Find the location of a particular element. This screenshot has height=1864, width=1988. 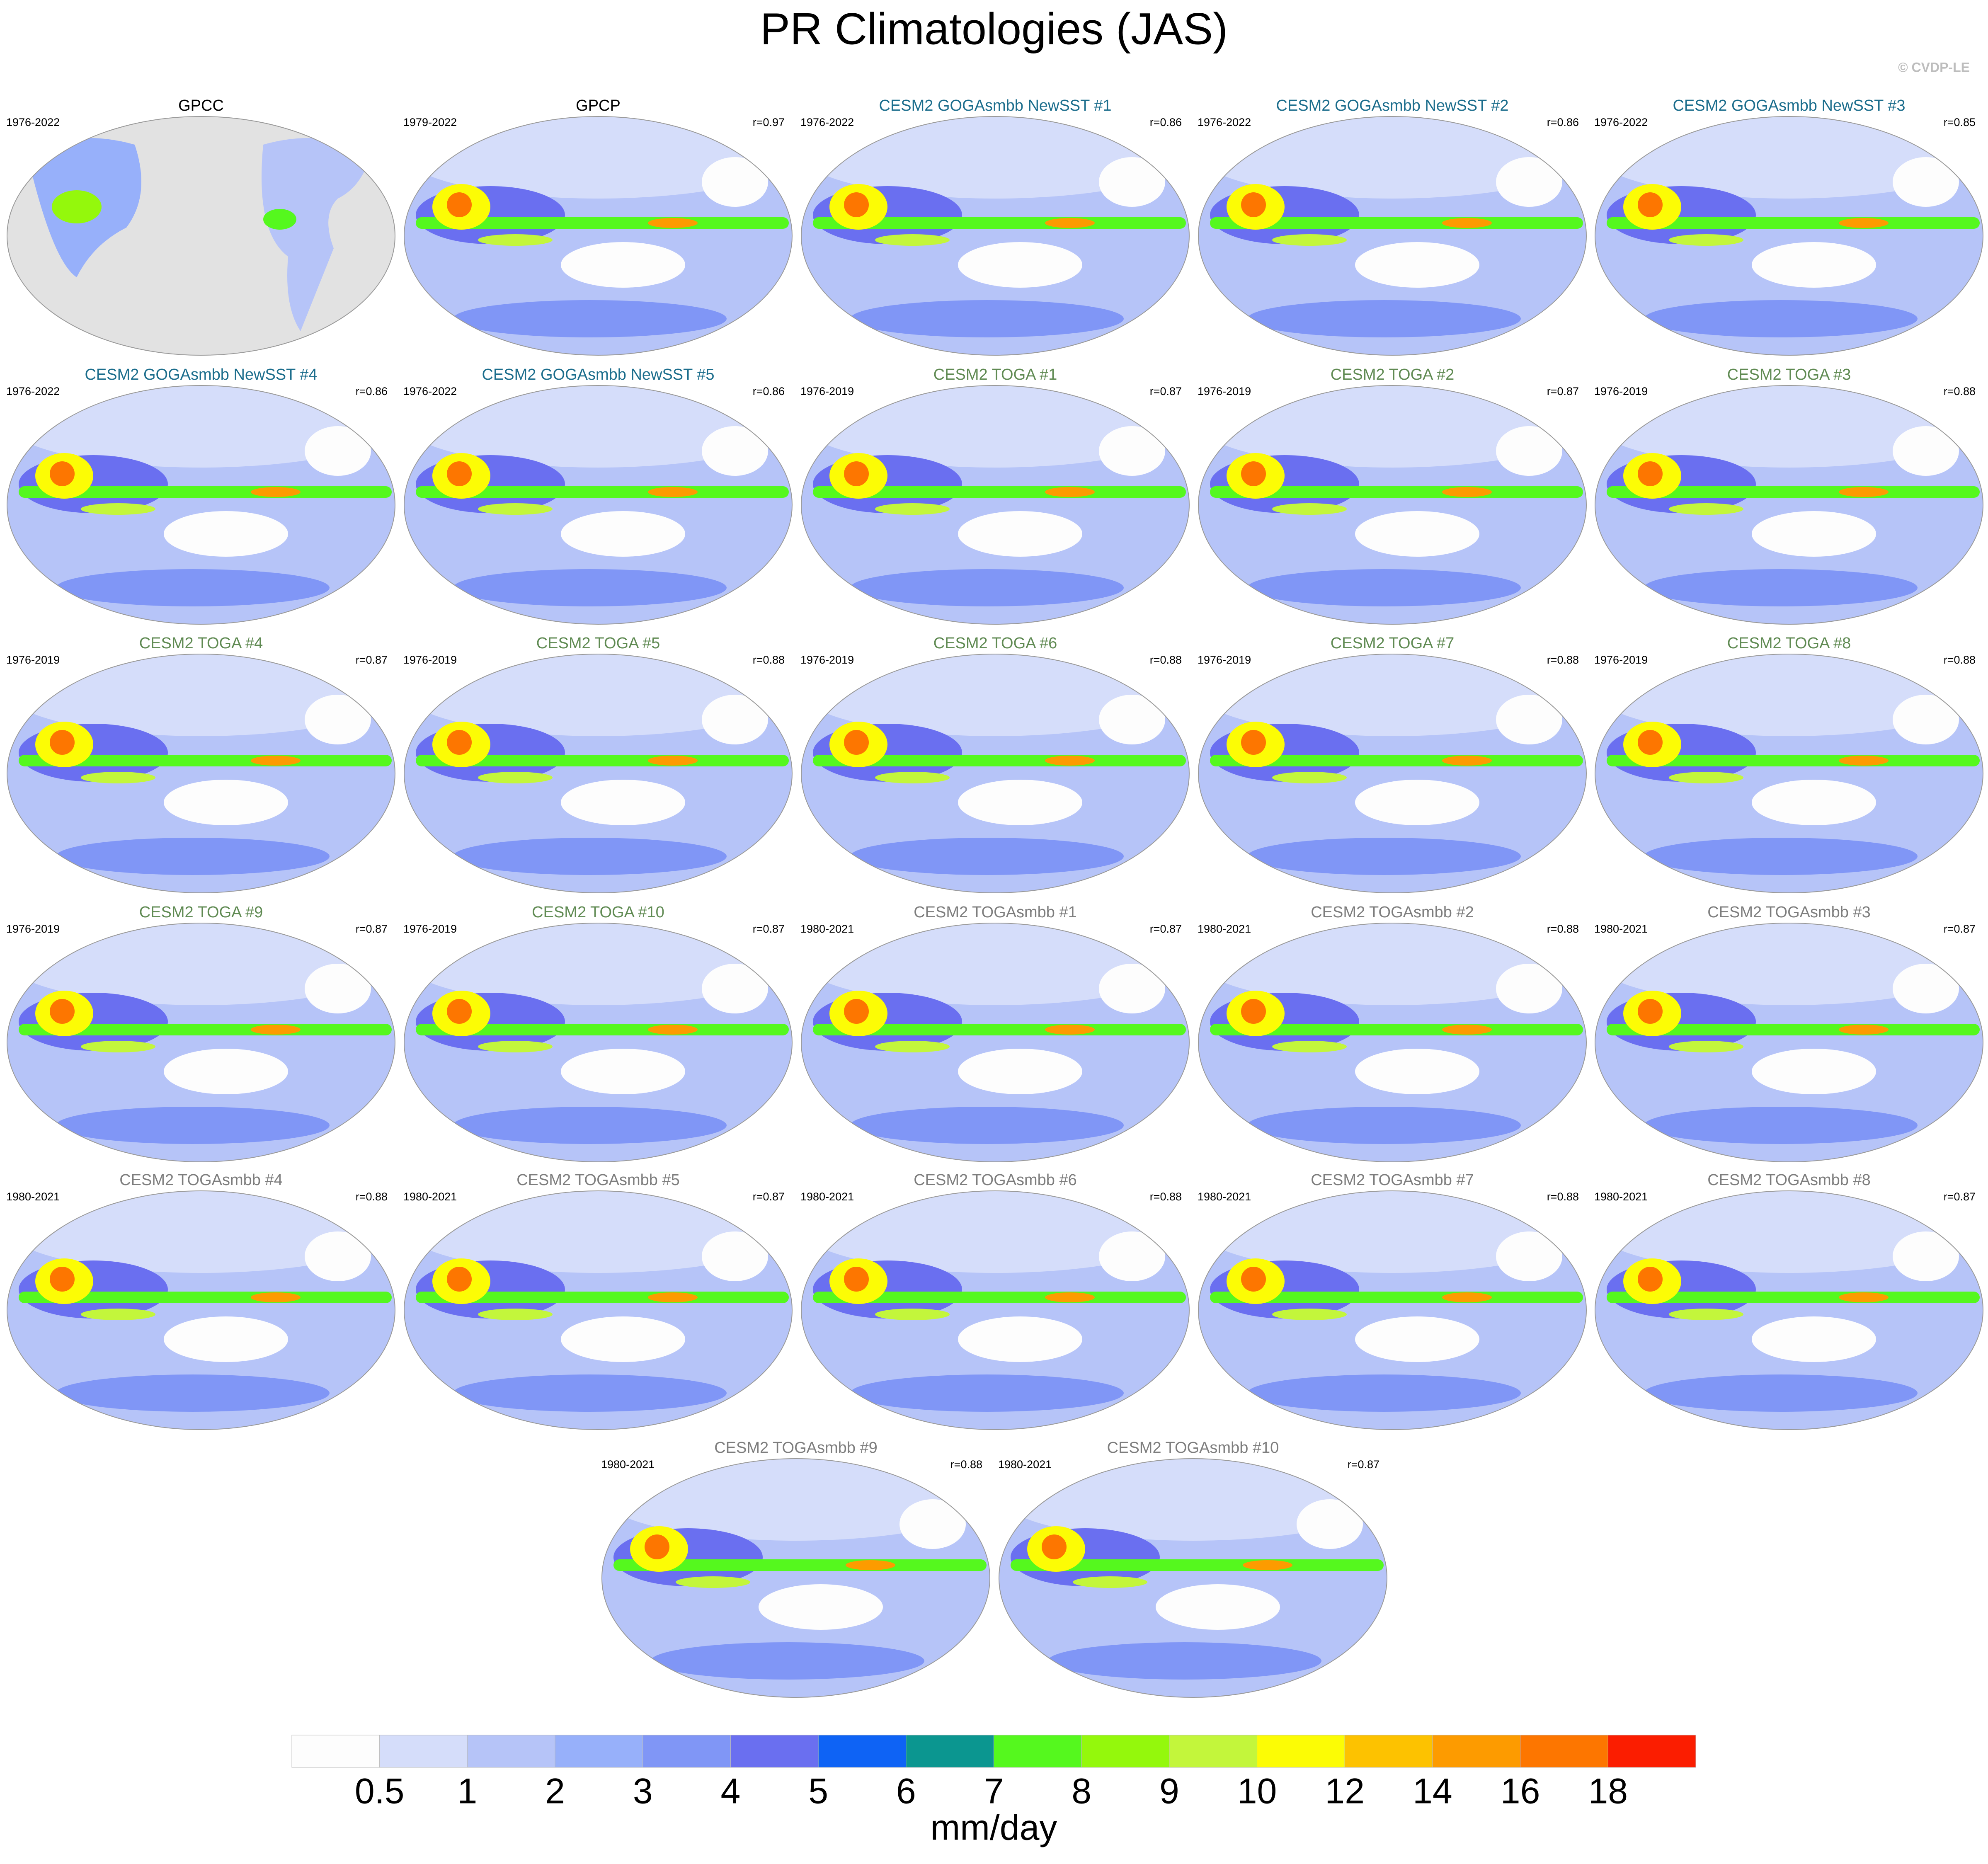

colorbar-tick-label: 10 is located at coordinates (1257, 1791).